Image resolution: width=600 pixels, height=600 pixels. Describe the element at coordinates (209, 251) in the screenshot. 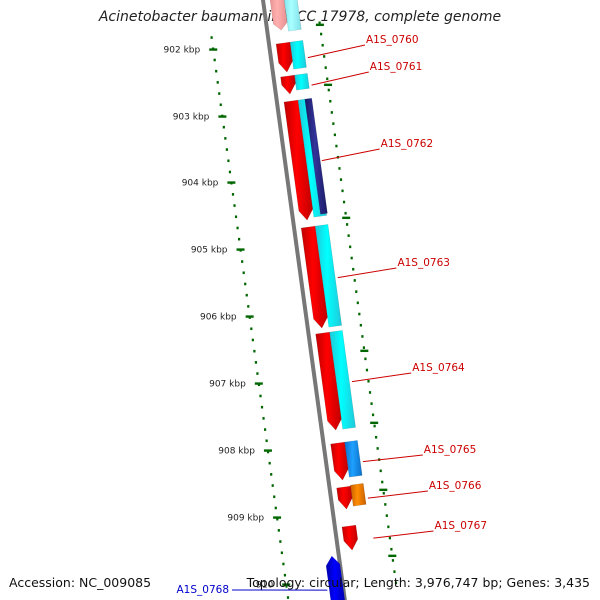

I see `scale-tick-label: 905 kbp` at that location.